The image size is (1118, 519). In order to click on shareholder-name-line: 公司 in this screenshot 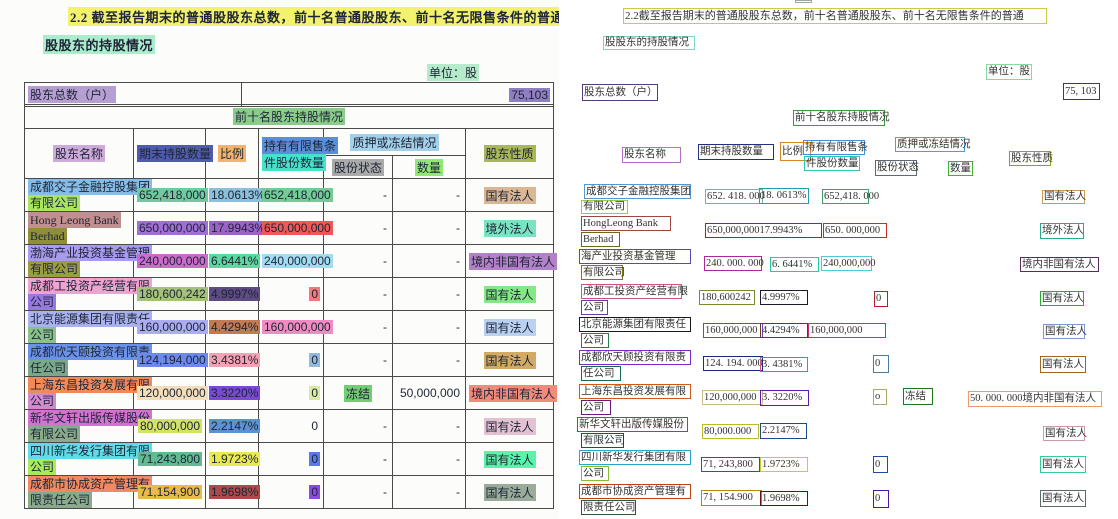, I will do `click(79, 467)`.